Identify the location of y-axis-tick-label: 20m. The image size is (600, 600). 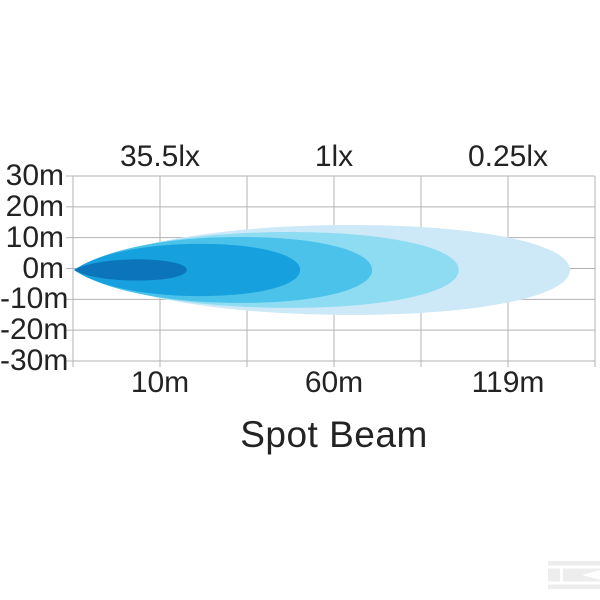
(34, 206).